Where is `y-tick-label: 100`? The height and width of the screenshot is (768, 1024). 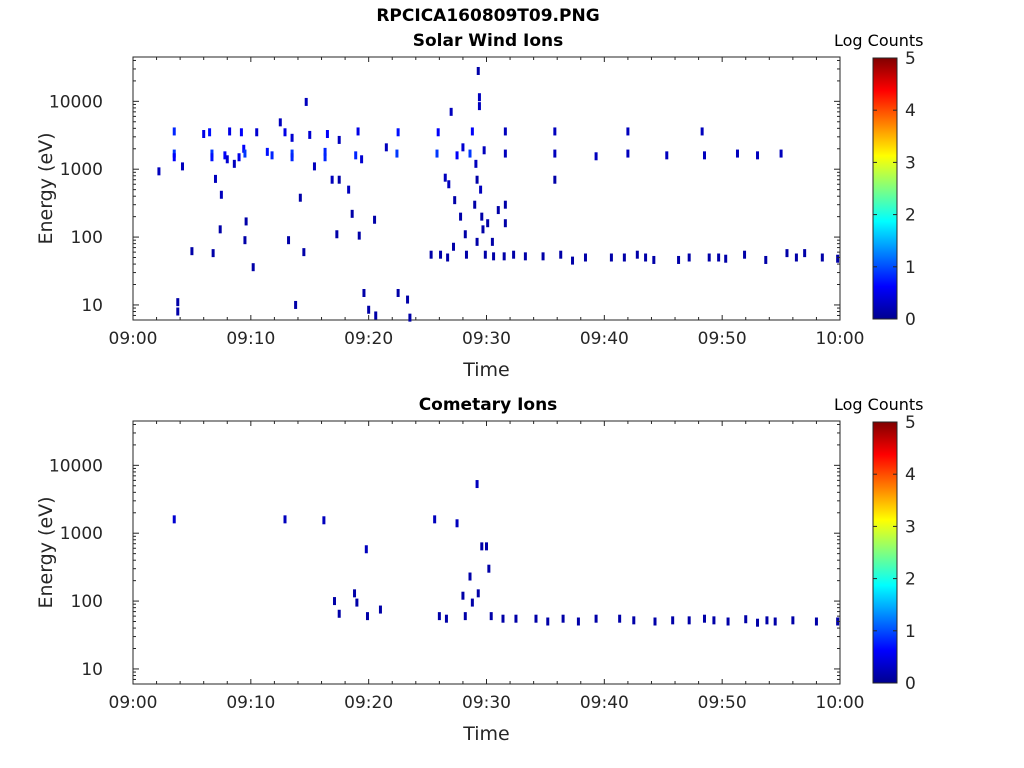 y-tick-label: 100 is located at coordinates (87, 602).